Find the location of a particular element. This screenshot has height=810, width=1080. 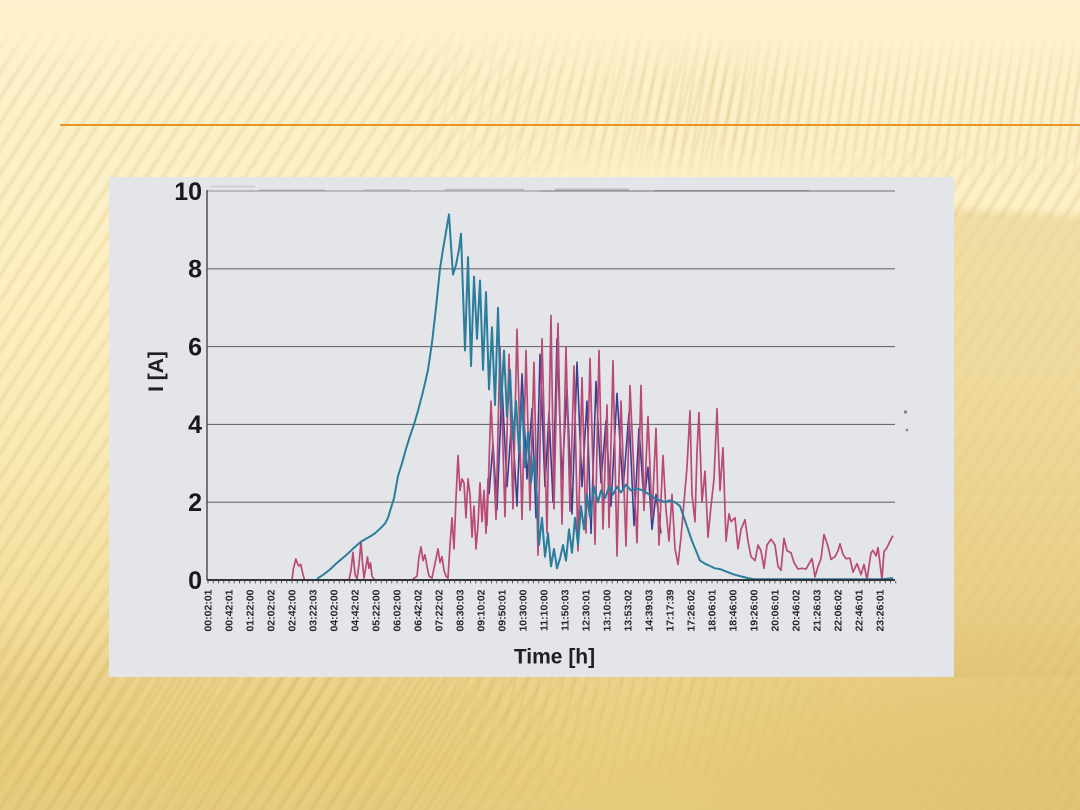

svg-text: 05:22:00 is located at coordinates (377, 610).